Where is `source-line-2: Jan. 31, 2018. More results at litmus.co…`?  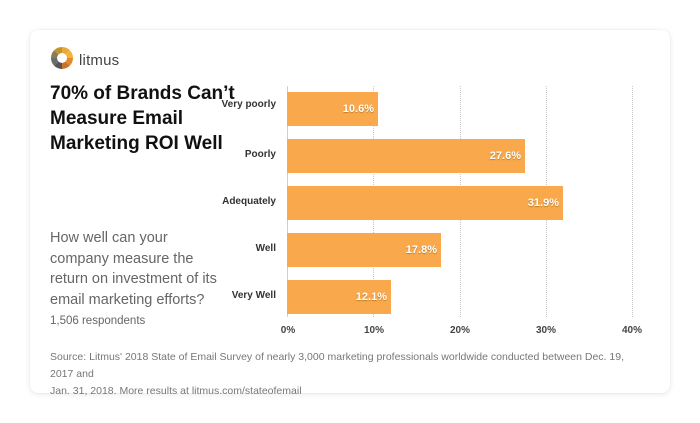
source-line-2: Jan. 31, 2018. More results at litmus.co… is located at coordinates (176, 391).